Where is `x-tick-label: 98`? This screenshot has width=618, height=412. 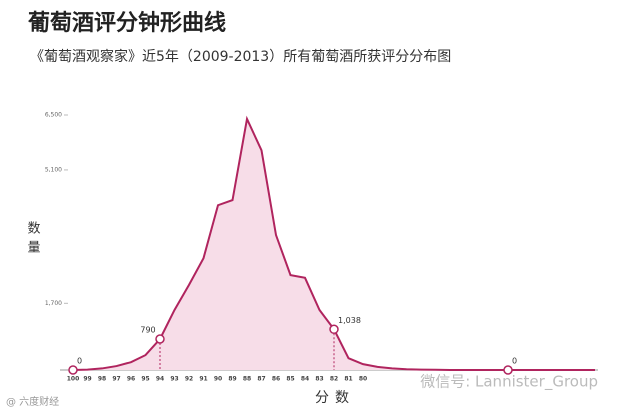 x-tick-label: 98 is located at coordinates (102, 379).